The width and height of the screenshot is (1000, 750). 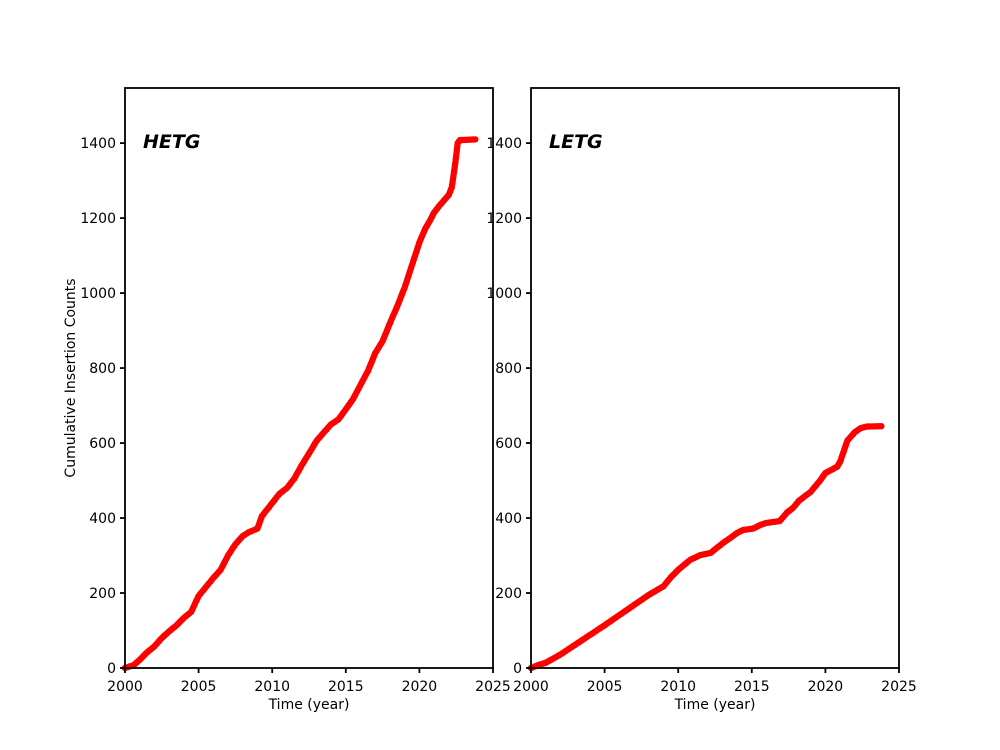 What do you see at coordinates (102, 406) in the screenshot?
I see `hetg-y-axis: 0 200 400 600 800 1000 1200 1400` at bounding box center [102, 406].